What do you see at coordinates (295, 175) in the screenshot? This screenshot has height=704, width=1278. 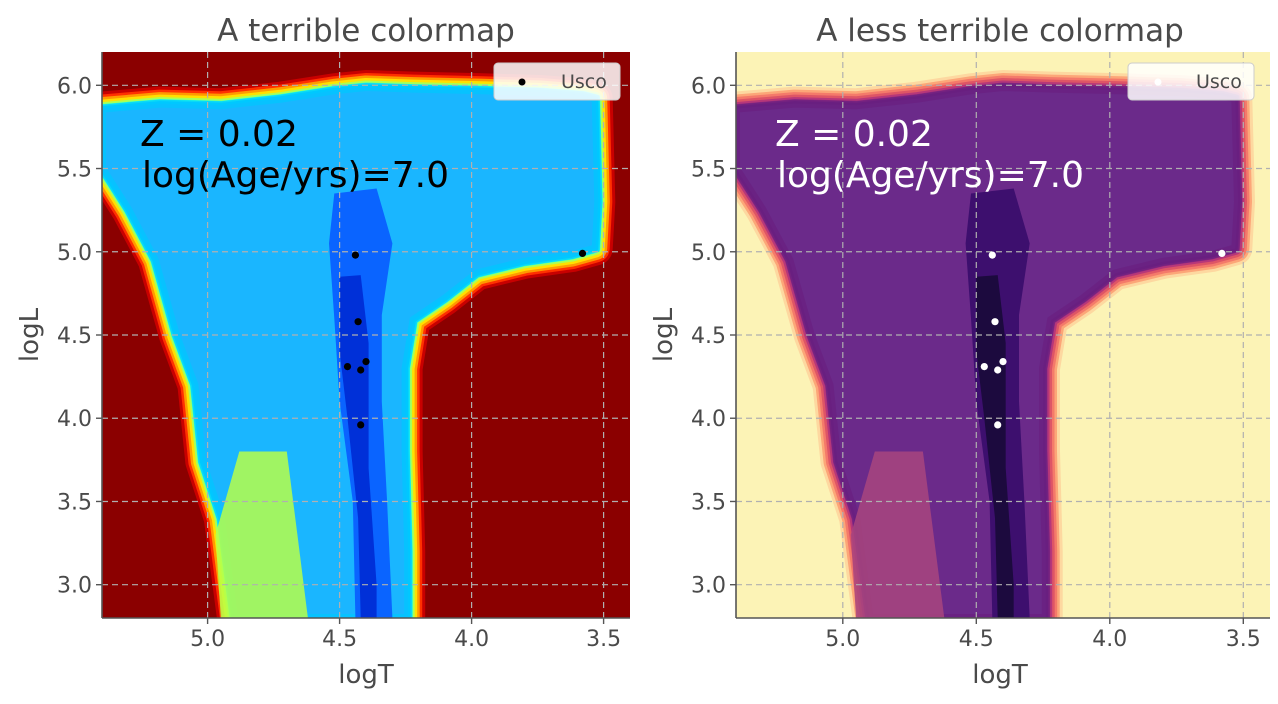 I see `left-annotation-age: log(Age/yrs)=7.0` at bounding box center [295, 175].